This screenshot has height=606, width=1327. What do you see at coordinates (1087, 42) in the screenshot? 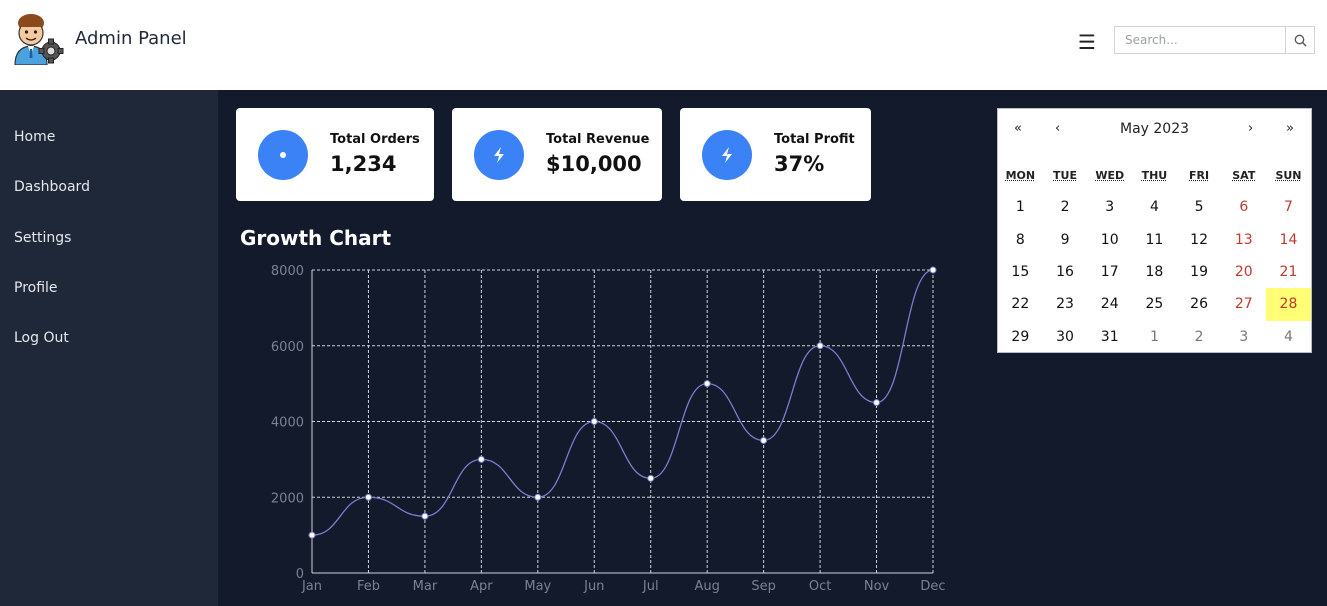
I see `hamburger-icon: ☰` at bounding box center [1087, 42].